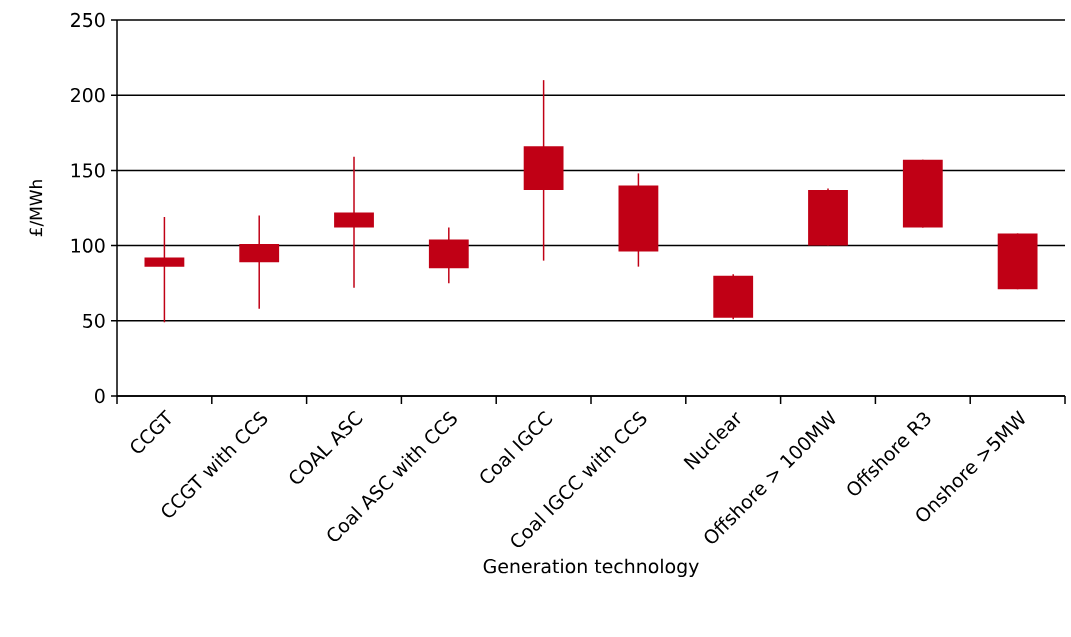 This screenshot has height=637, width=1071. Describe the element at coordinates (88, 170) in the screenshot. I see `y-tick-label: 150` at that location.